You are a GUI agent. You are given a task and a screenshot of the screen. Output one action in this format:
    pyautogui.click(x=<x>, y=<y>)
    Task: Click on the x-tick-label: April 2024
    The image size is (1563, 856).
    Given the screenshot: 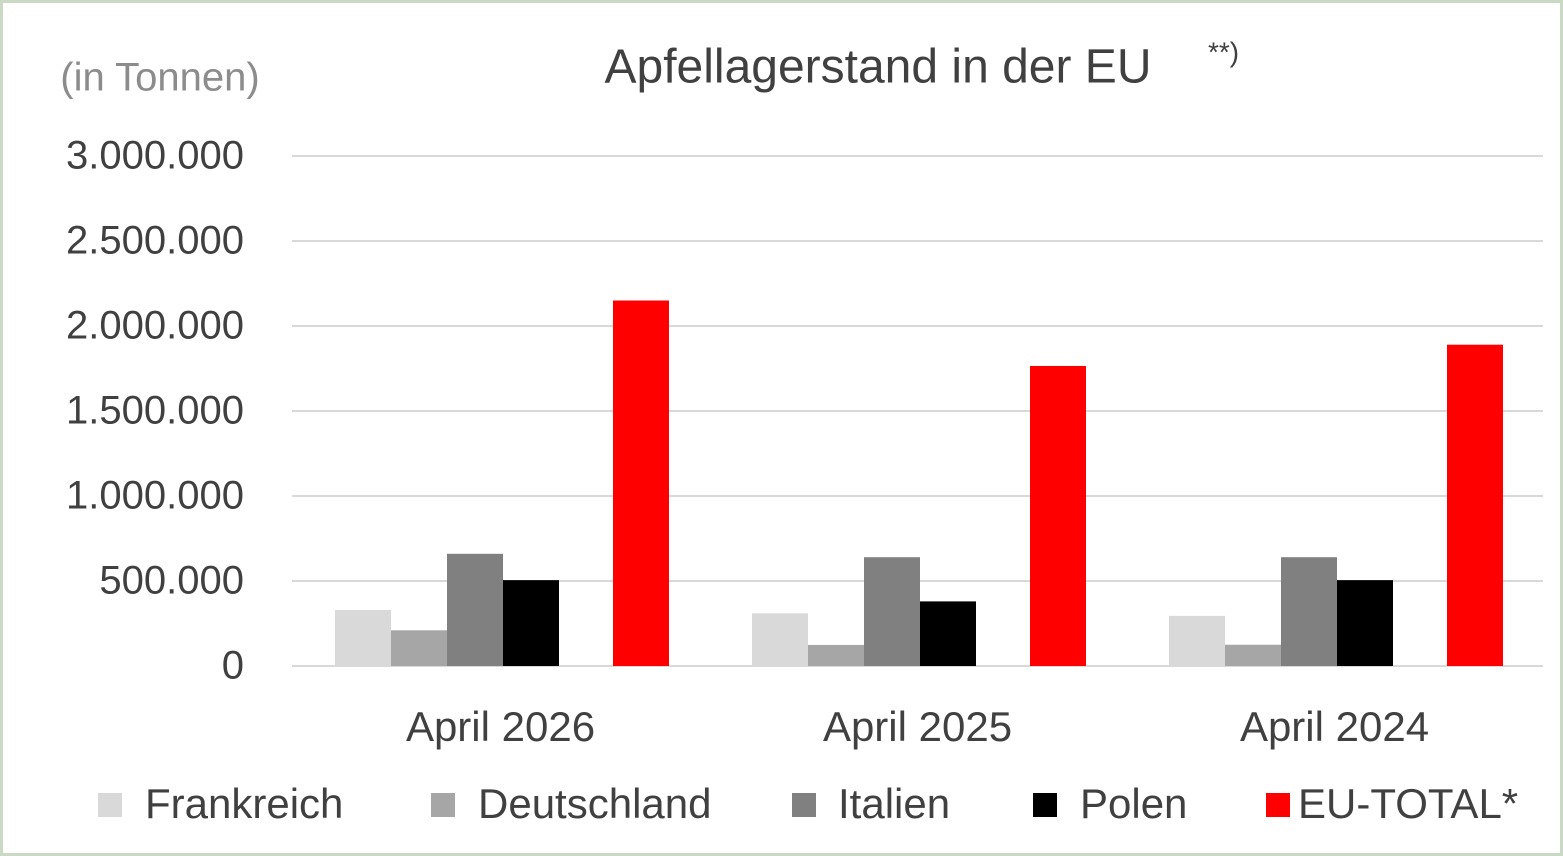 What is the action you would take?
    pyautogui.click(x=1334, y=726)
    